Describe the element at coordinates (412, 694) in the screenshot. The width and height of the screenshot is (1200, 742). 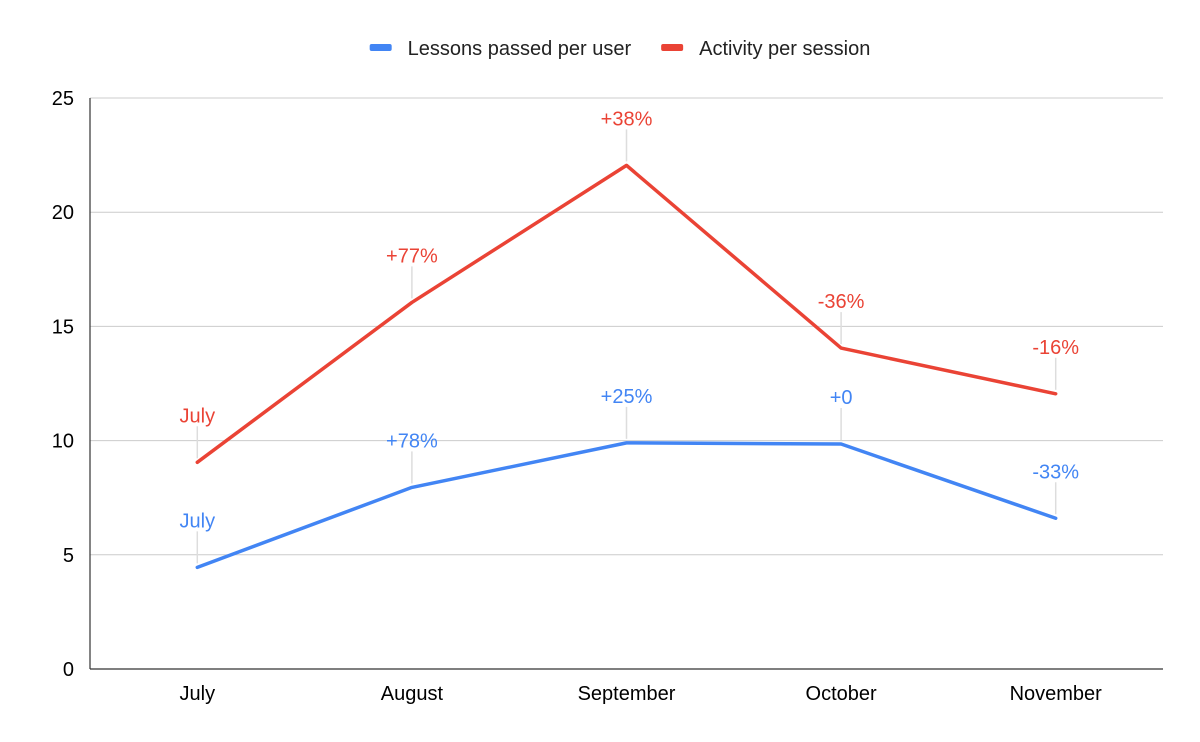
I see `x-tick-label: August` at that location.